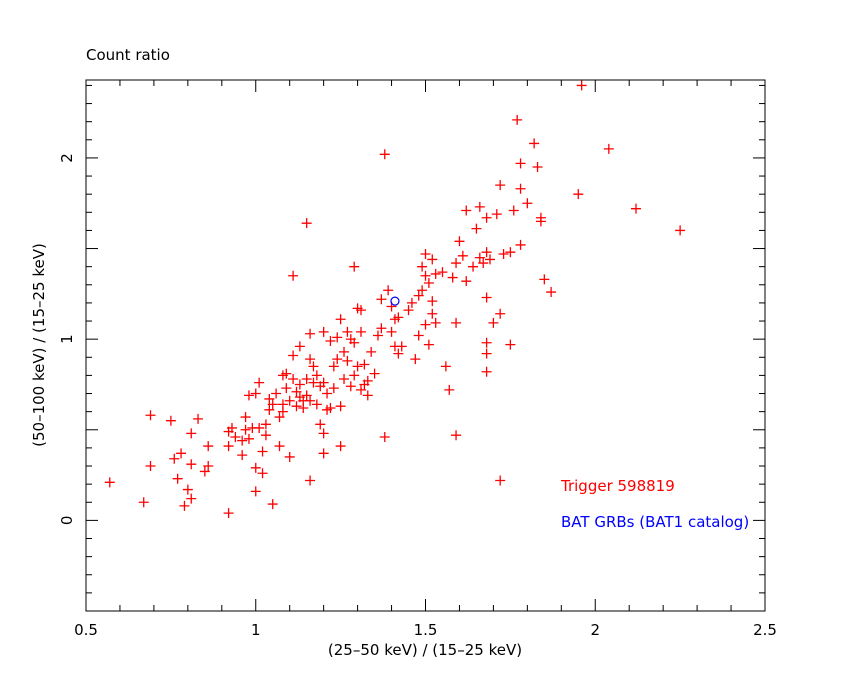  I want to click on y-tick-label: 1, so click(67, 339).